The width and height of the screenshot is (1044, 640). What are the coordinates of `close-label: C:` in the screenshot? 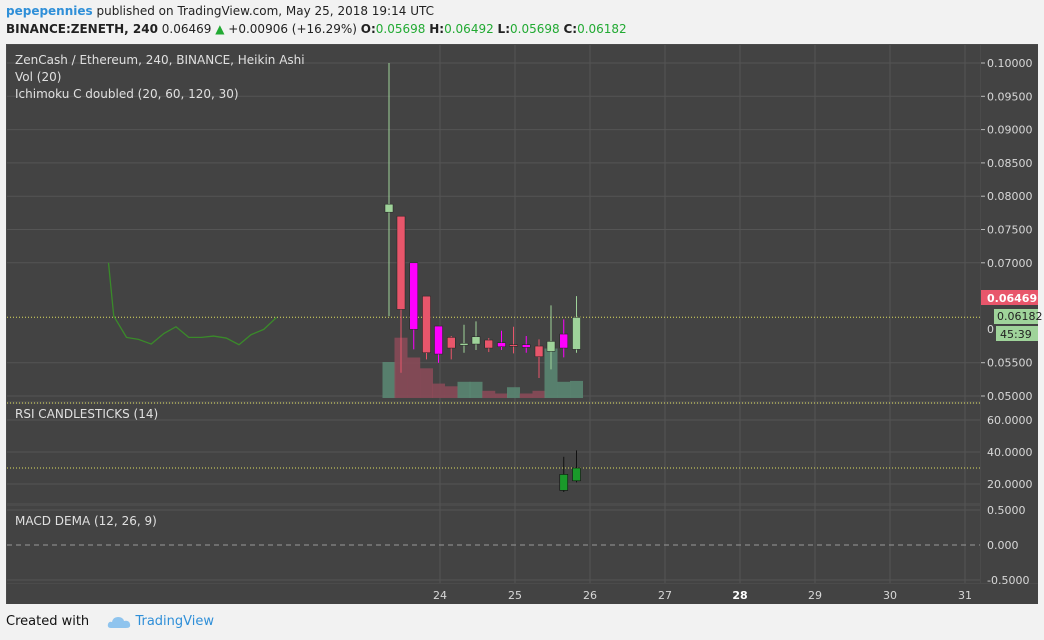 It's located at (570, 29).